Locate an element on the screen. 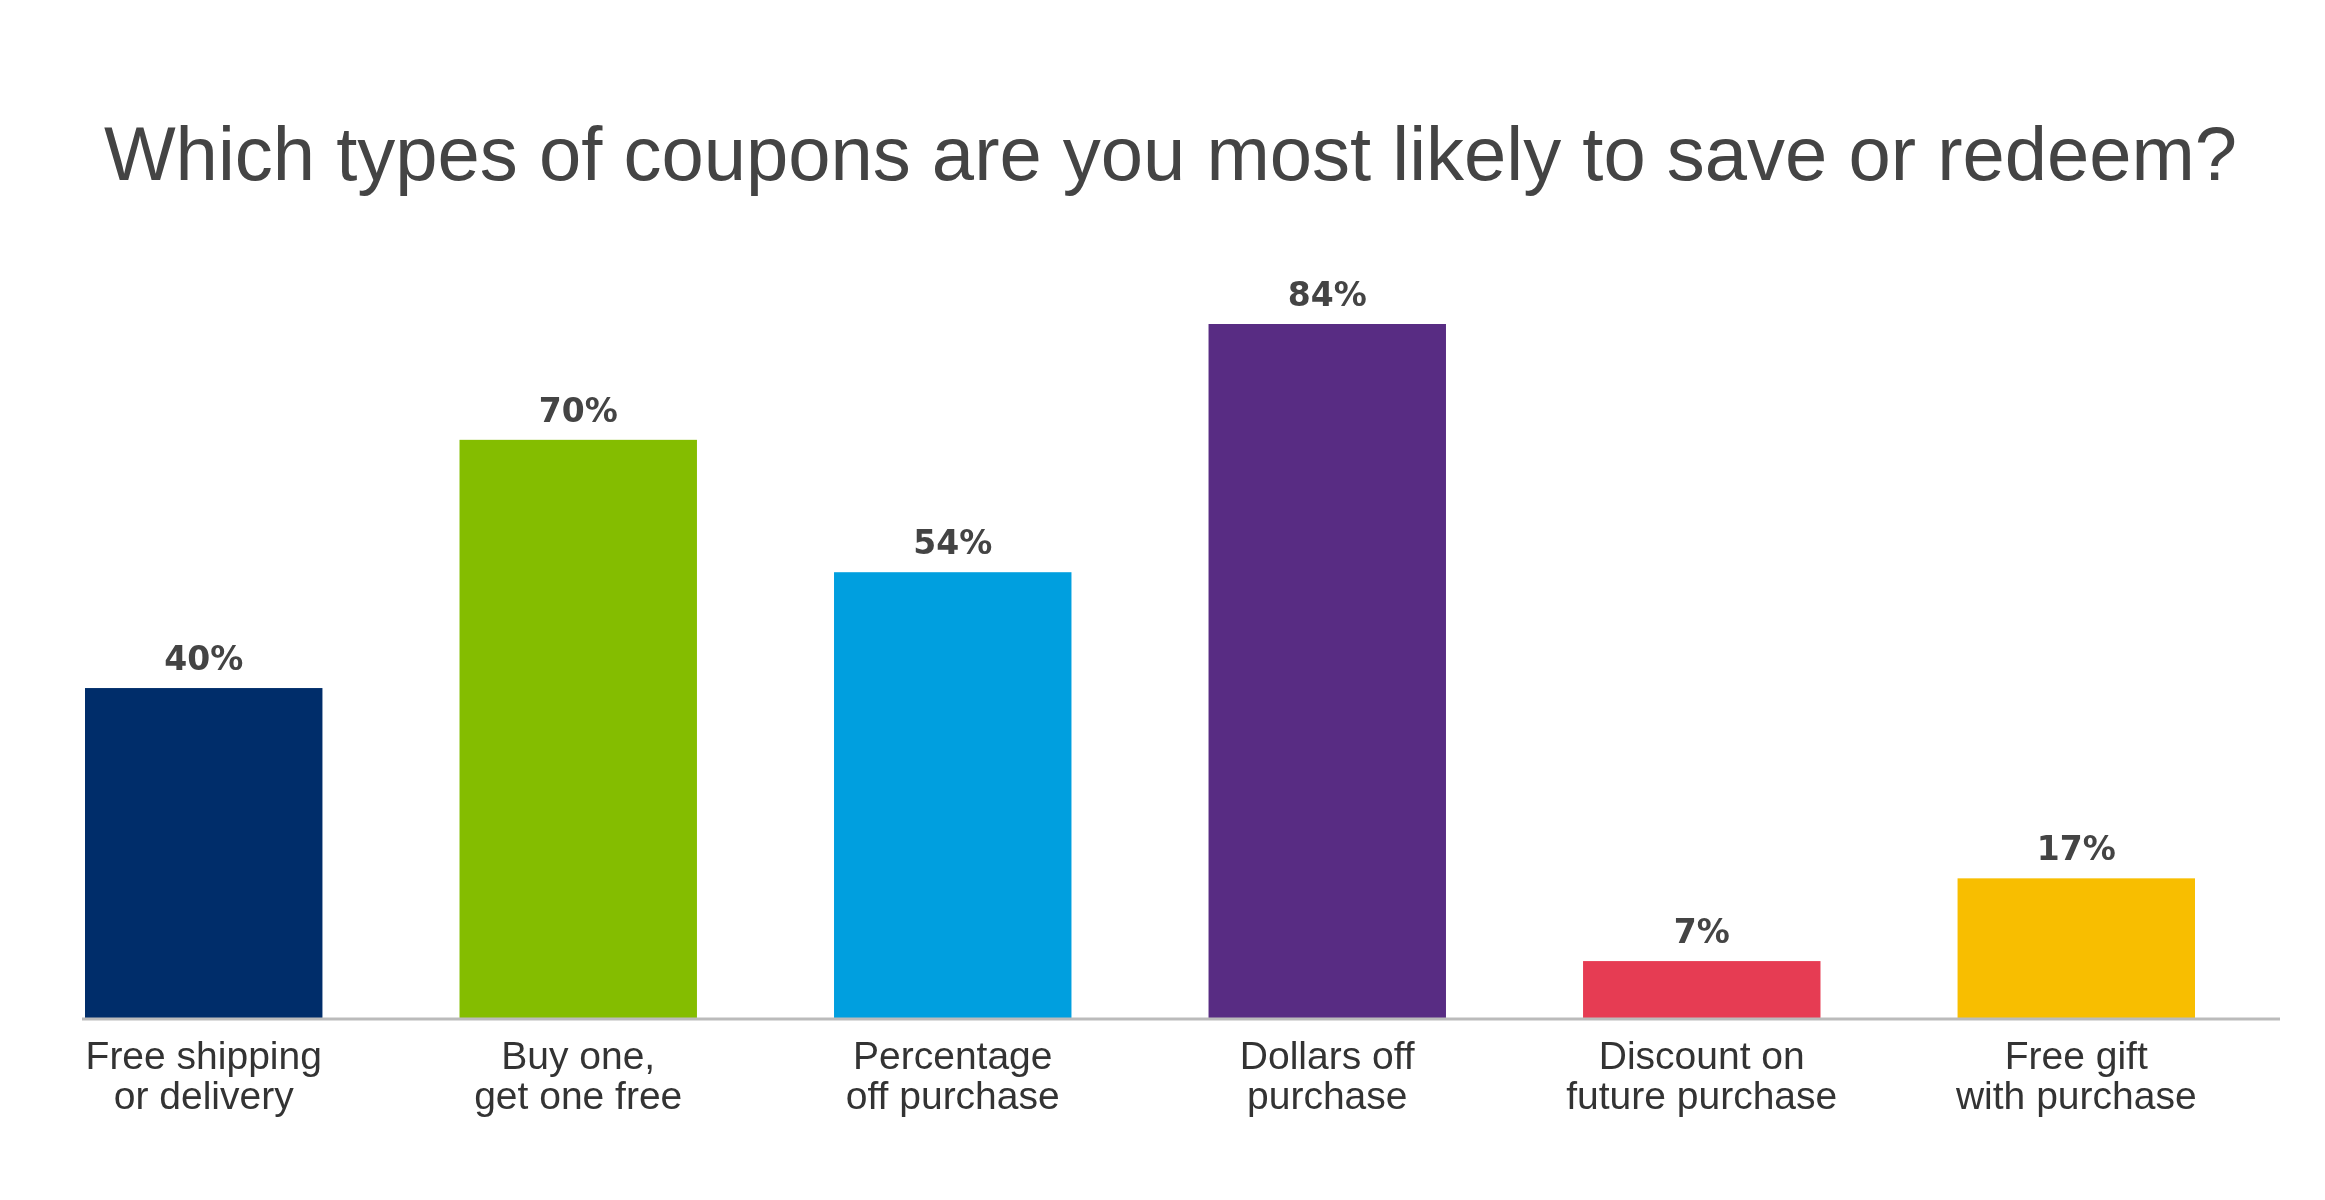 The height and width of the screenshot is (1200, 2325). x-tick-label: Free shipping or delivery is located at coordinates (203, 1075).